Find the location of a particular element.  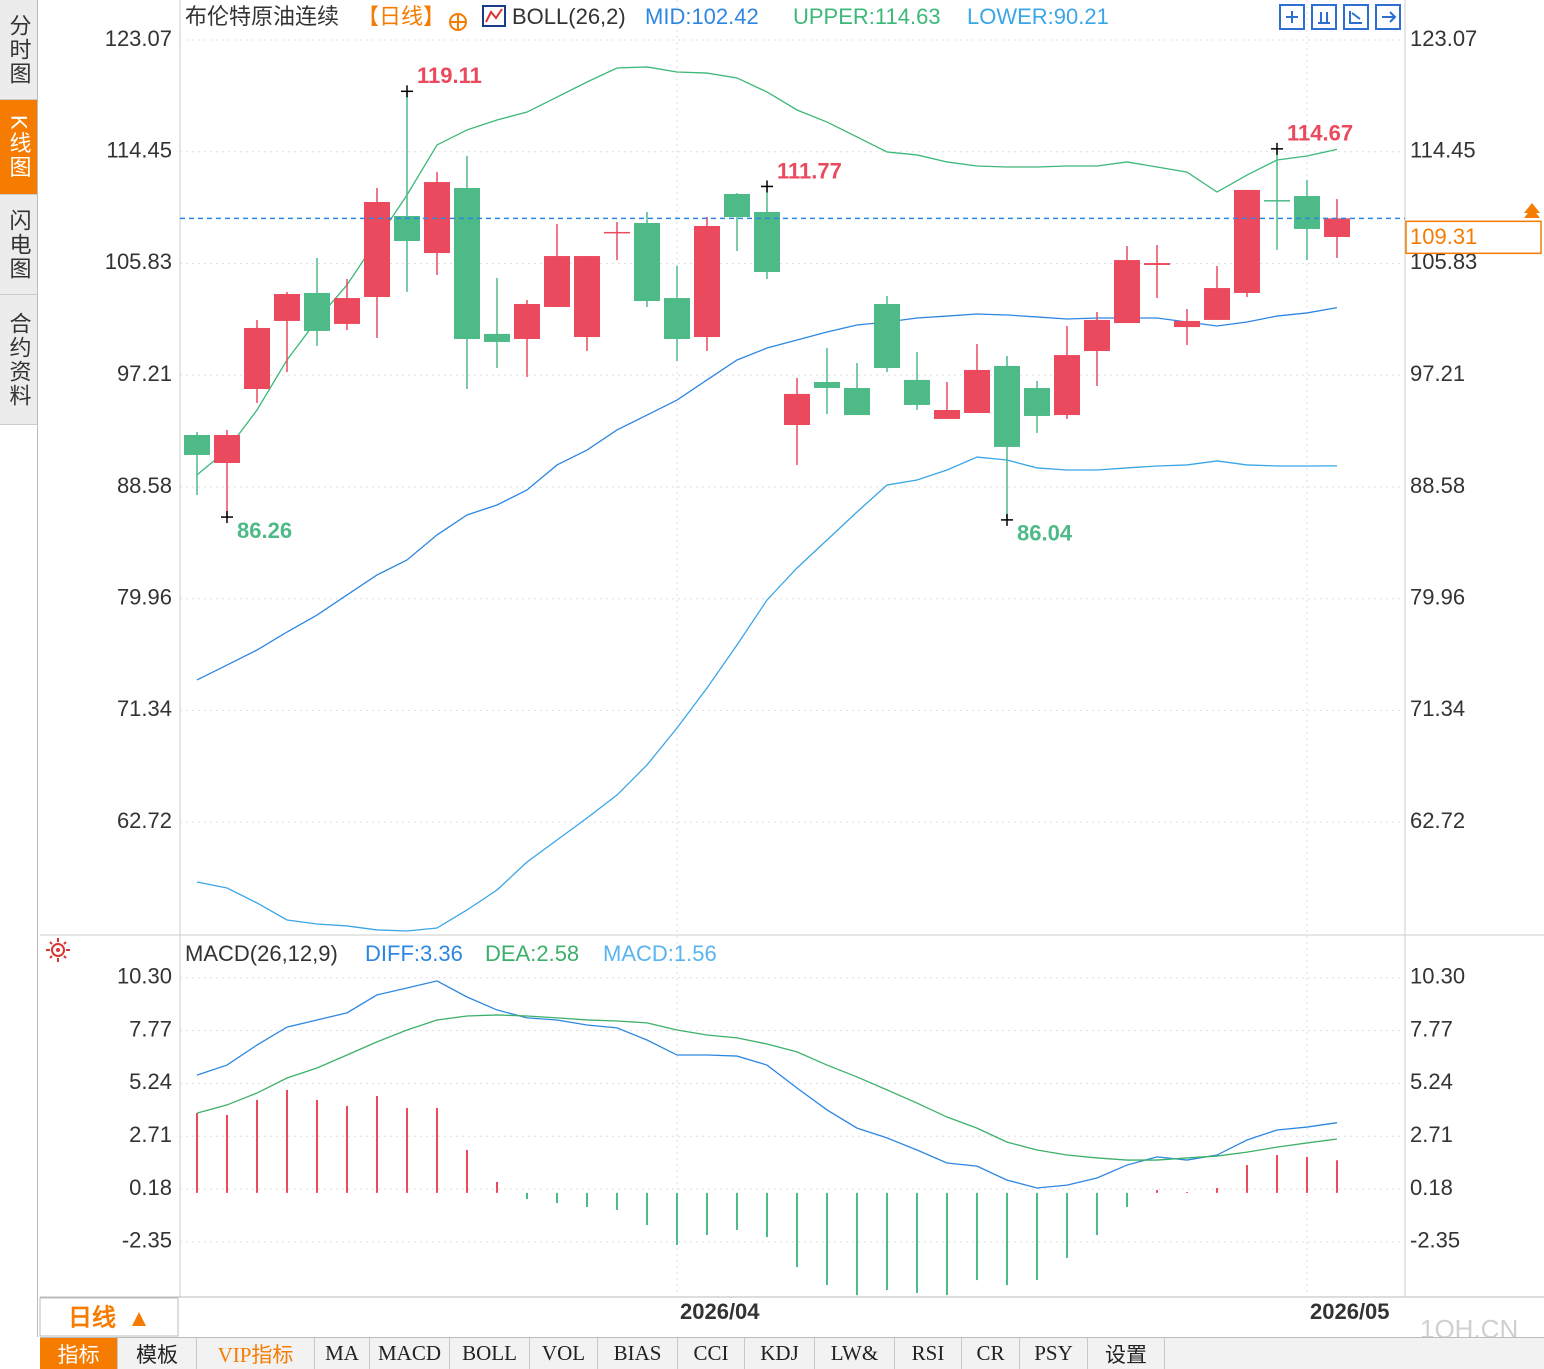

side-tab-label: K线图 is located at coordinates (19, 147).